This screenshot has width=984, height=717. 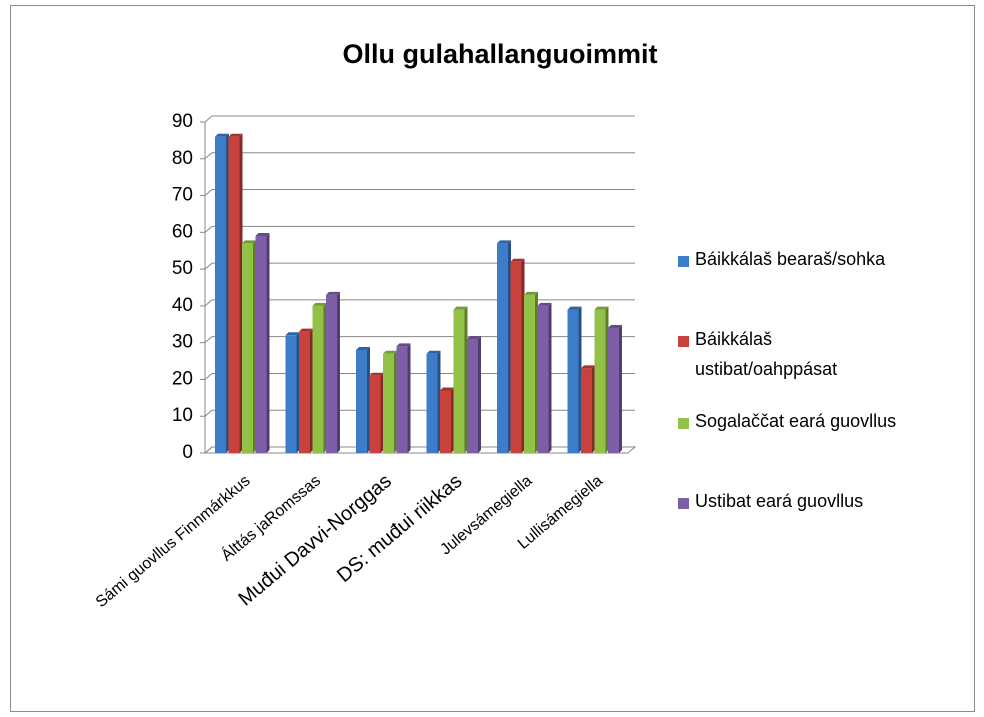 I want to click on y-tick-label: 80, so click(x=182, y=158).